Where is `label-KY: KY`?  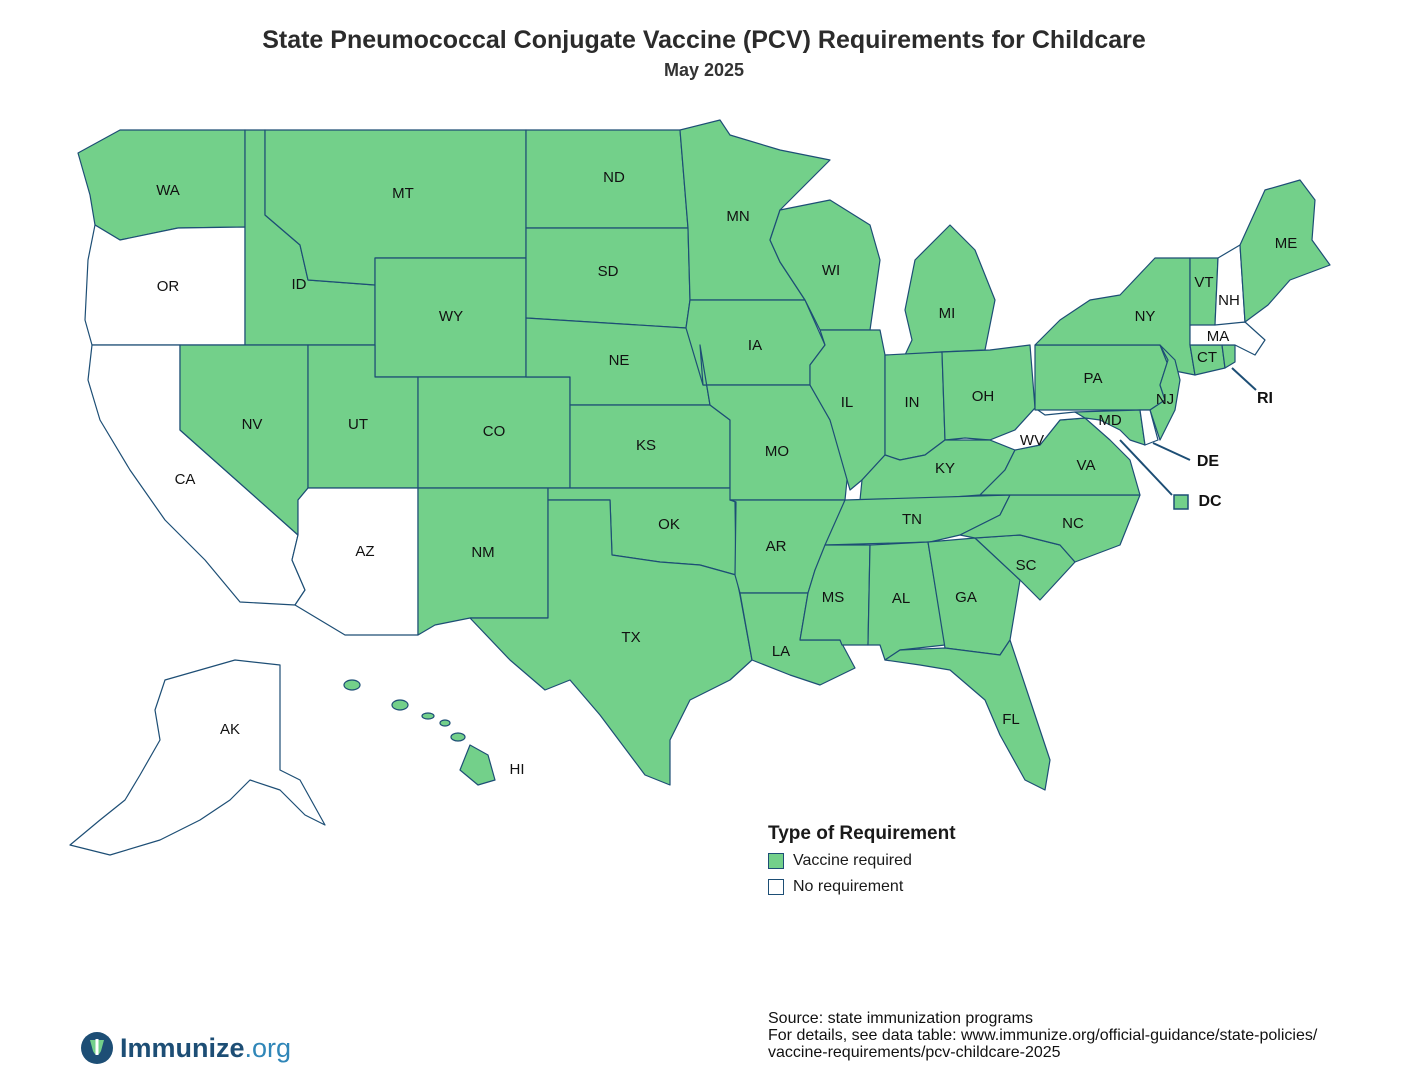
label-KY: KY is located at coordinates (945, 468).